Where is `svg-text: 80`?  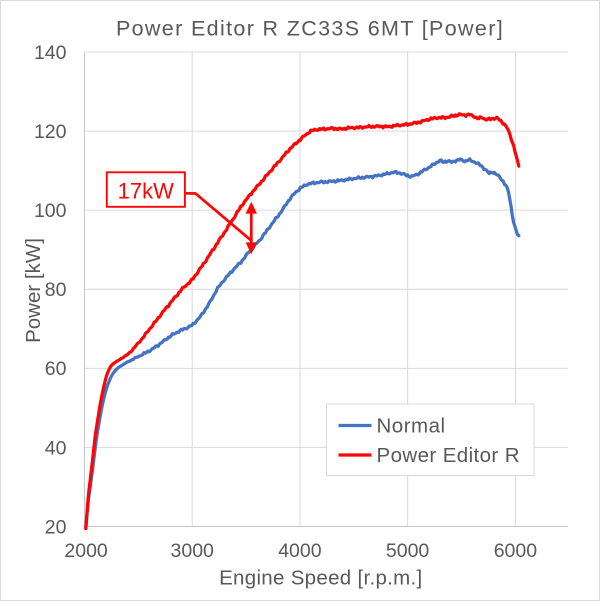
svg-text: 80 is located at coordinates (56, 290).